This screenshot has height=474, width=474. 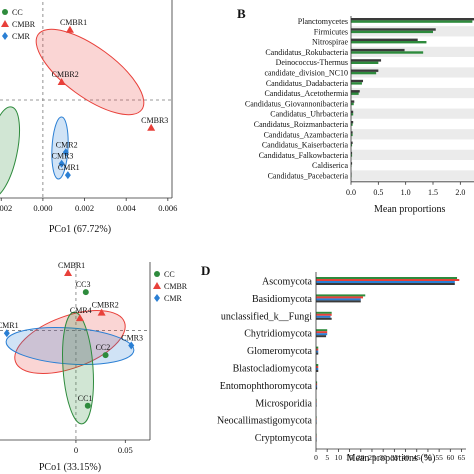 What do you see at coordinates (105, 355) in the screenshot?
I see `point-cc2` at bounding box center [105, 355].